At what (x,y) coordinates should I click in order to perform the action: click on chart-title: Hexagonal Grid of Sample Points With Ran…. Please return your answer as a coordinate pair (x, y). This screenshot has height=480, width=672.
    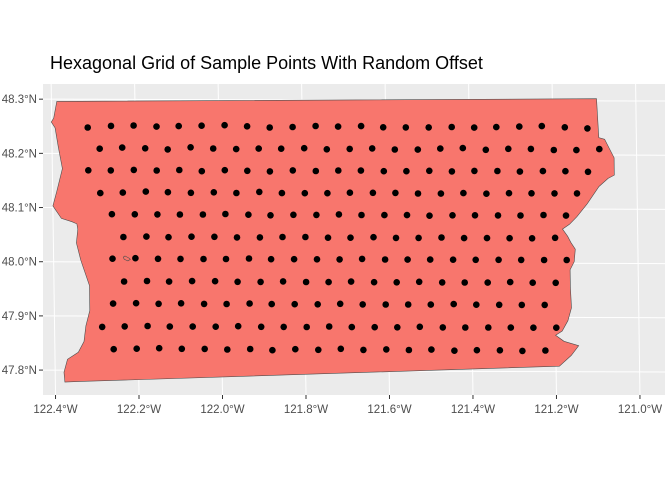
    Looking at the image, I should click on (266, 63).